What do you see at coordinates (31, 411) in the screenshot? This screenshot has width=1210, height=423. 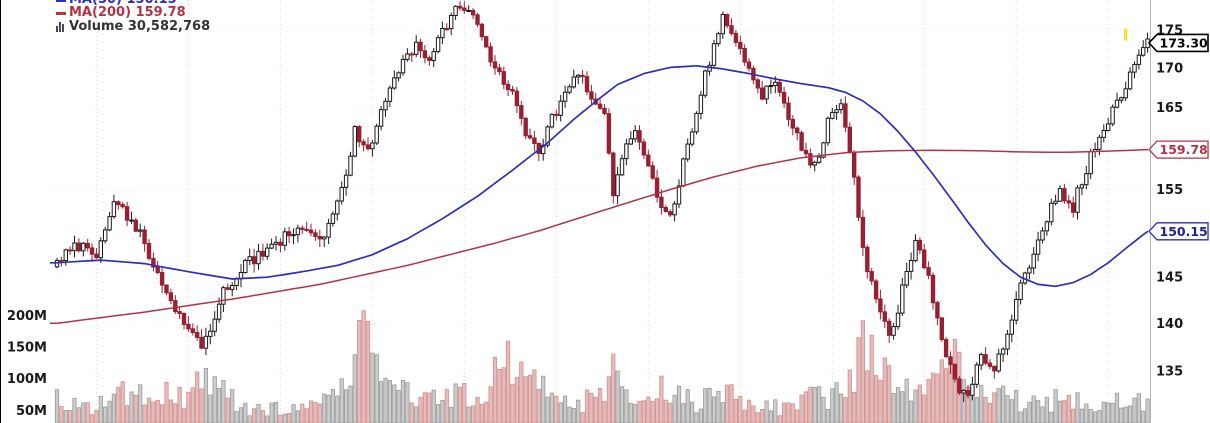 I see `volume-tick-label: 50M` at bounding box center [31, 411].